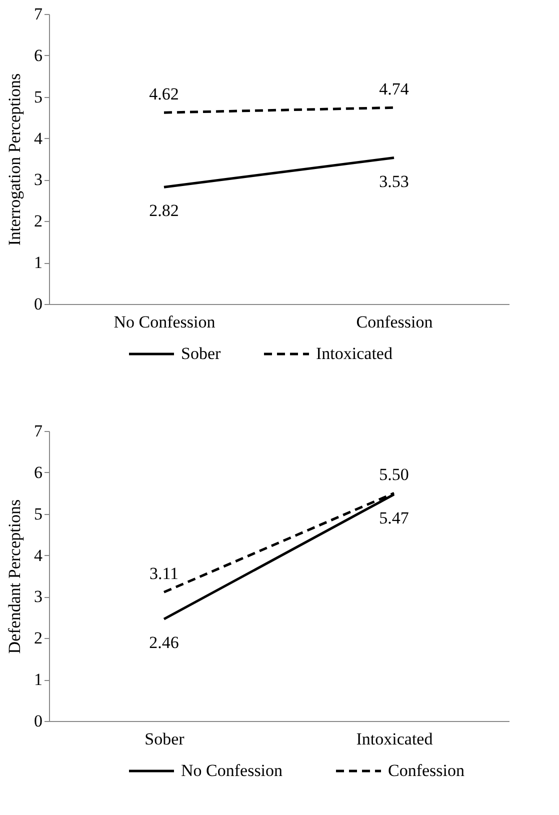 The image size is (559, 815). What do you see at coordinates (394, 474) in the screenshot?
I see `data-label: 5.50` at bounding box center [394, 474].